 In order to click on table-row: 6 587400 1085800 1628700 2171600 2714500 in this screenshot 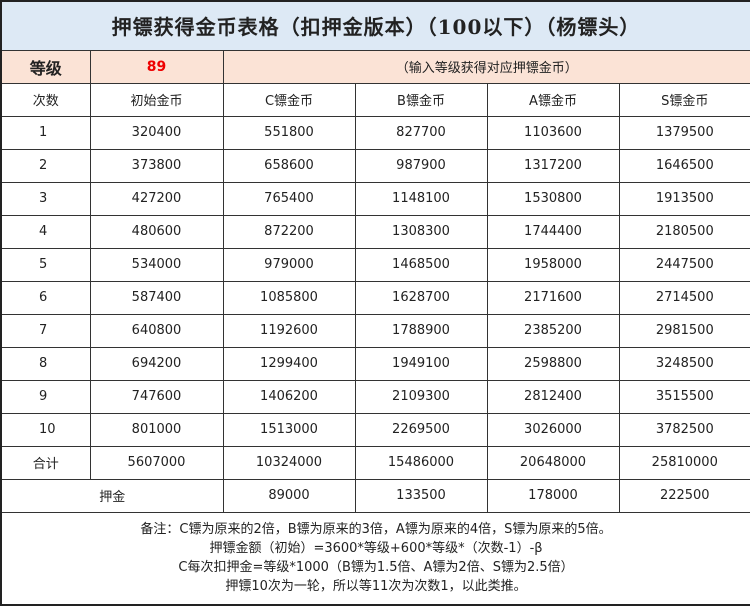, I will do `click(375, 297)`.